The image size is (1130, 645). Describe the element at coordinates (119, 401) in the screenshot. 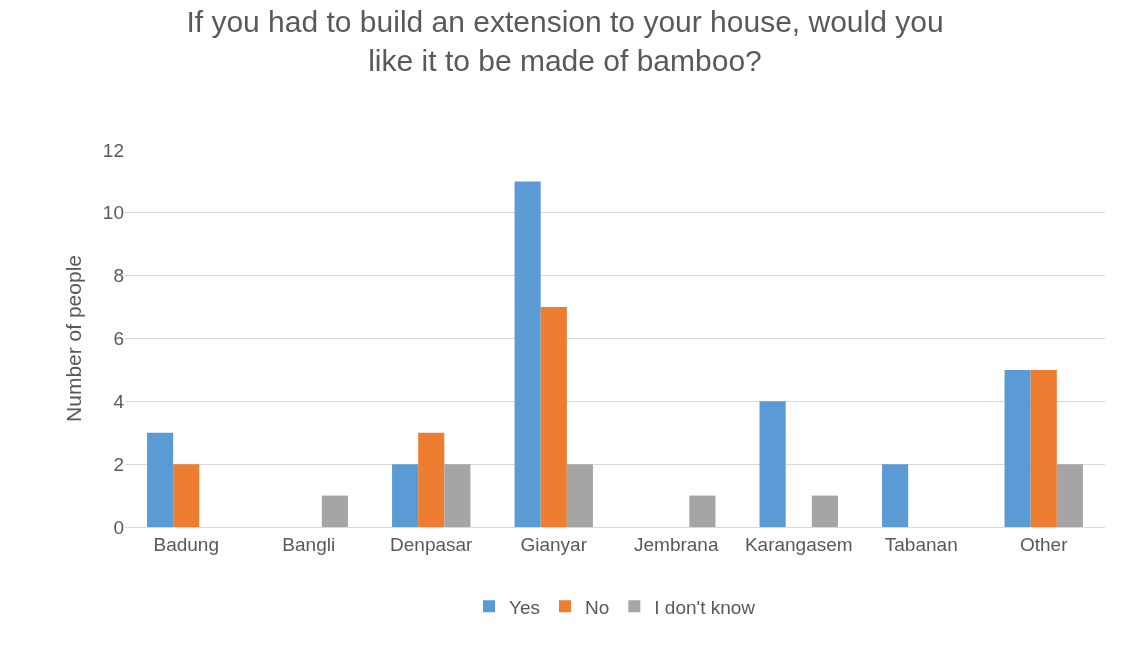

I see `y-tick-label: 4` at that location.